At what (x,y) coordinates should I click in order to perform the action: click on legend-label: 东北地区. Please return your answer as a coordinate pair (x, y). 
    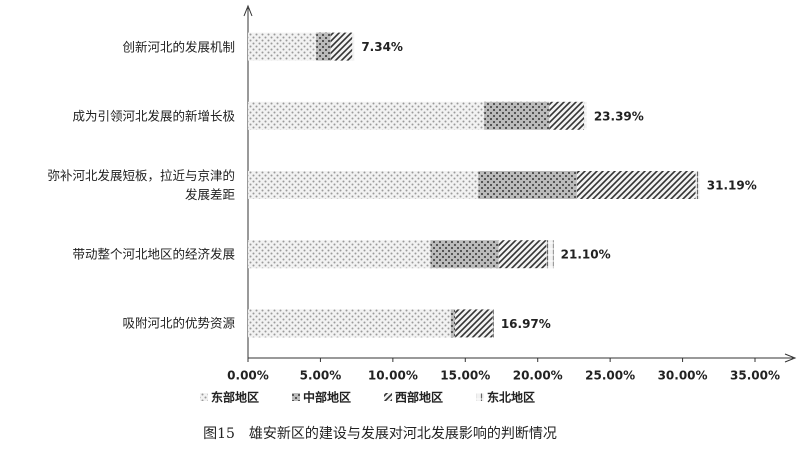
    Looking at the image, I should click on (511, 397).